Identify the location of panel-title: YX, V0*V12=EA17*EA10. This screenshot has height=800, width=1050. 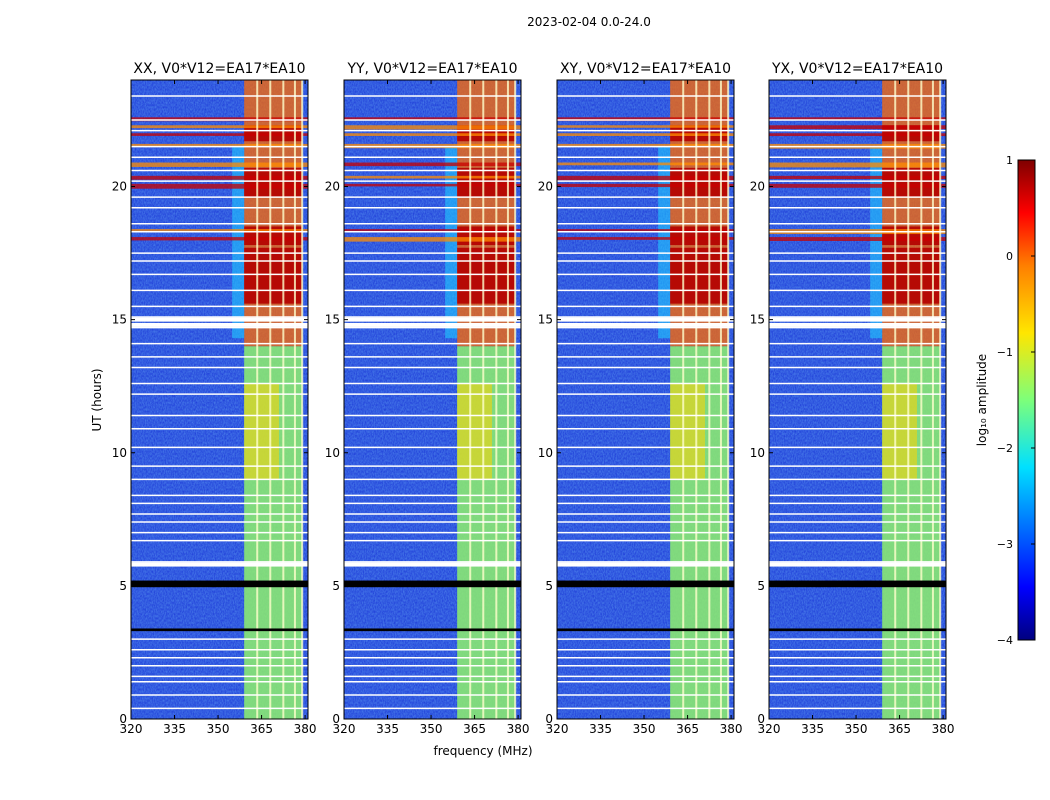
(857, 69).